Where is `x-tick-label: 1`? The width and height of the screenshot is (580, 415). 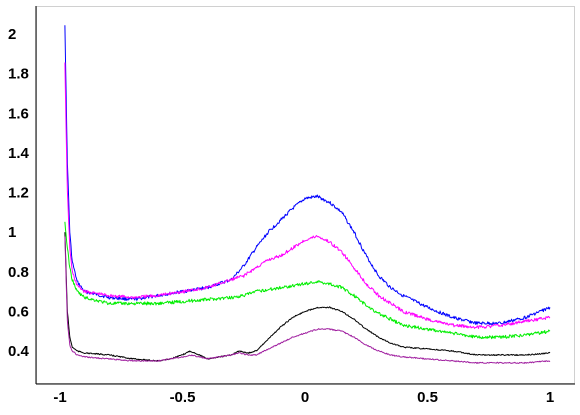
x-tick-label: 1 is located at coordinates (550, 397).